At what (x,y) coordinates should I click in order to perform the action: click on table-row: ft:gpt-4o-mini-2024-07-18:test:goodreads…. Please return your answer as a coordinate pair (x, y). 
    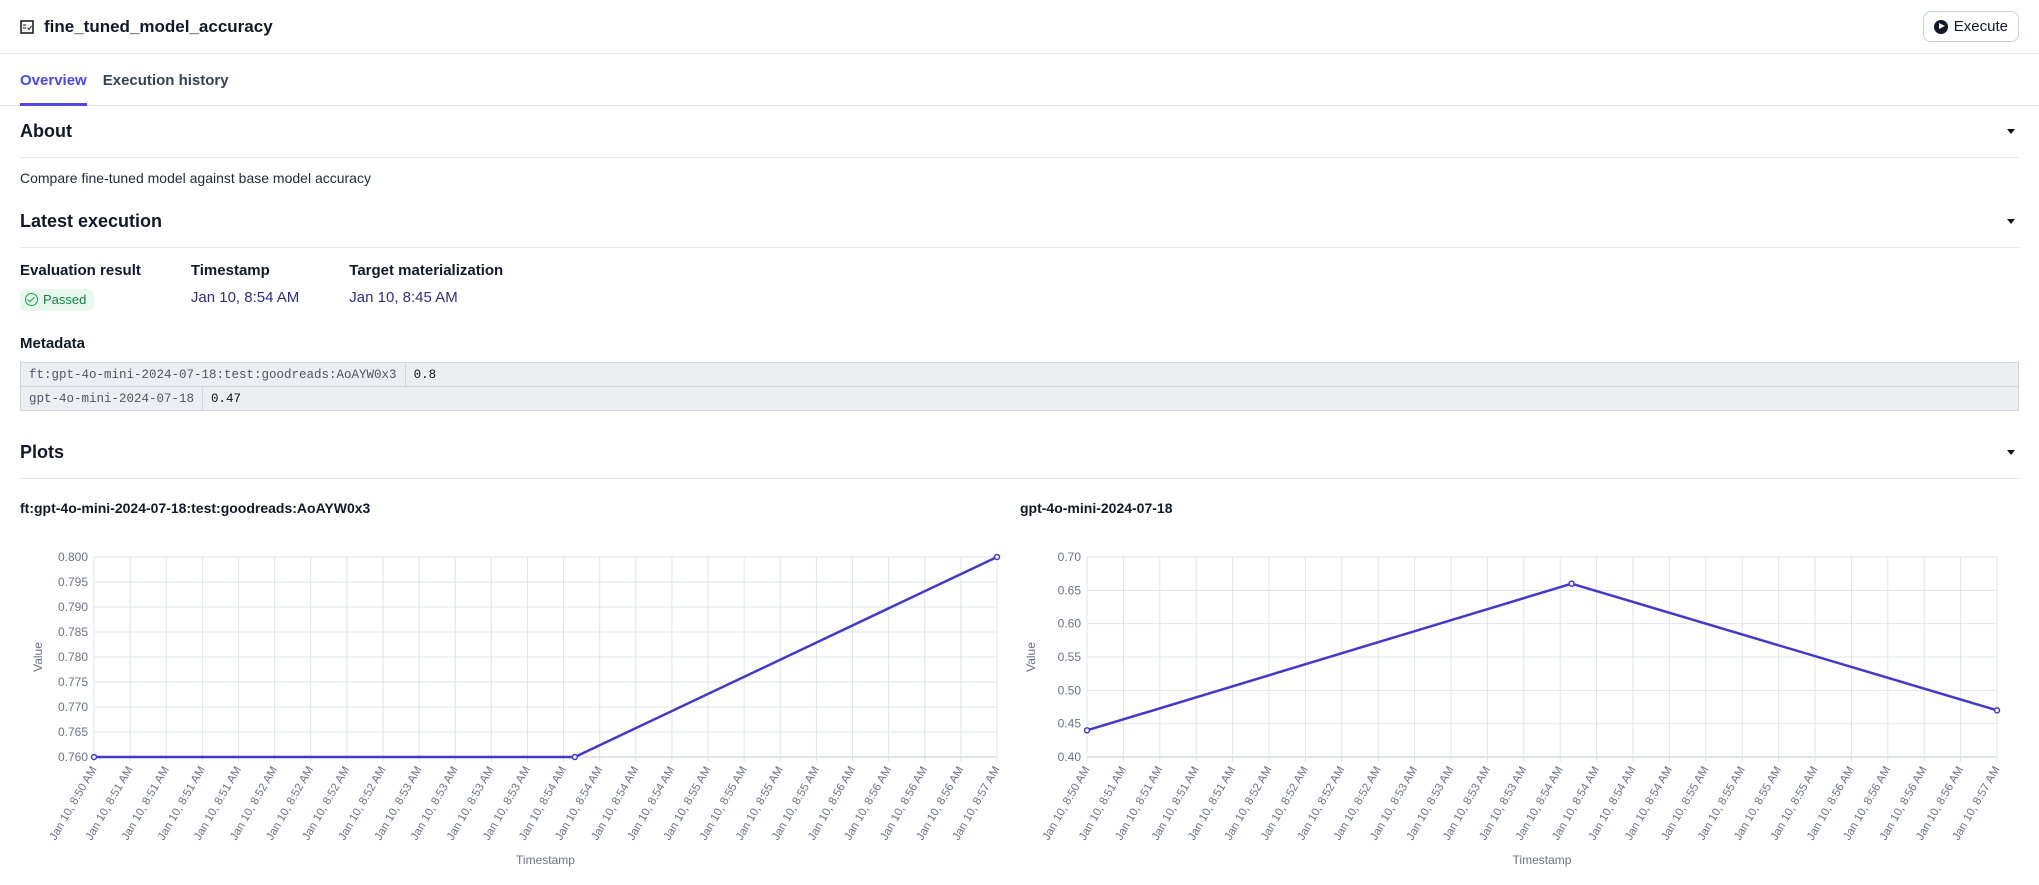
    Looking at the image, I should click on (1020, 374).